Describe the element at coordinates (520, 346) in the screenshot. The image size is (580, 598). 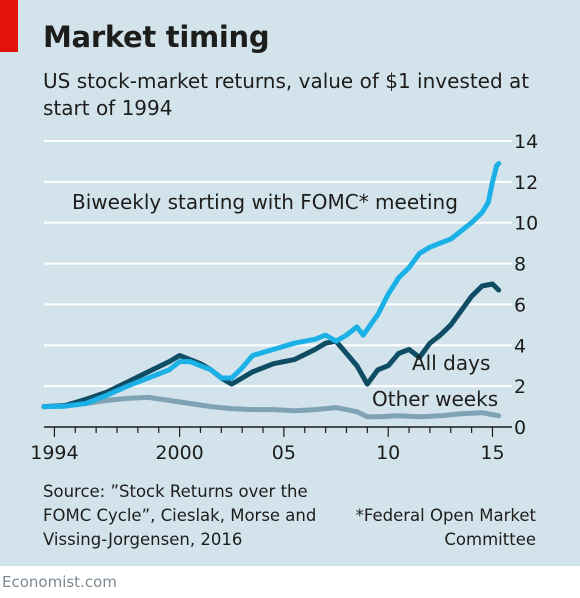
I see `y-tick-label-4: 4` at that location.